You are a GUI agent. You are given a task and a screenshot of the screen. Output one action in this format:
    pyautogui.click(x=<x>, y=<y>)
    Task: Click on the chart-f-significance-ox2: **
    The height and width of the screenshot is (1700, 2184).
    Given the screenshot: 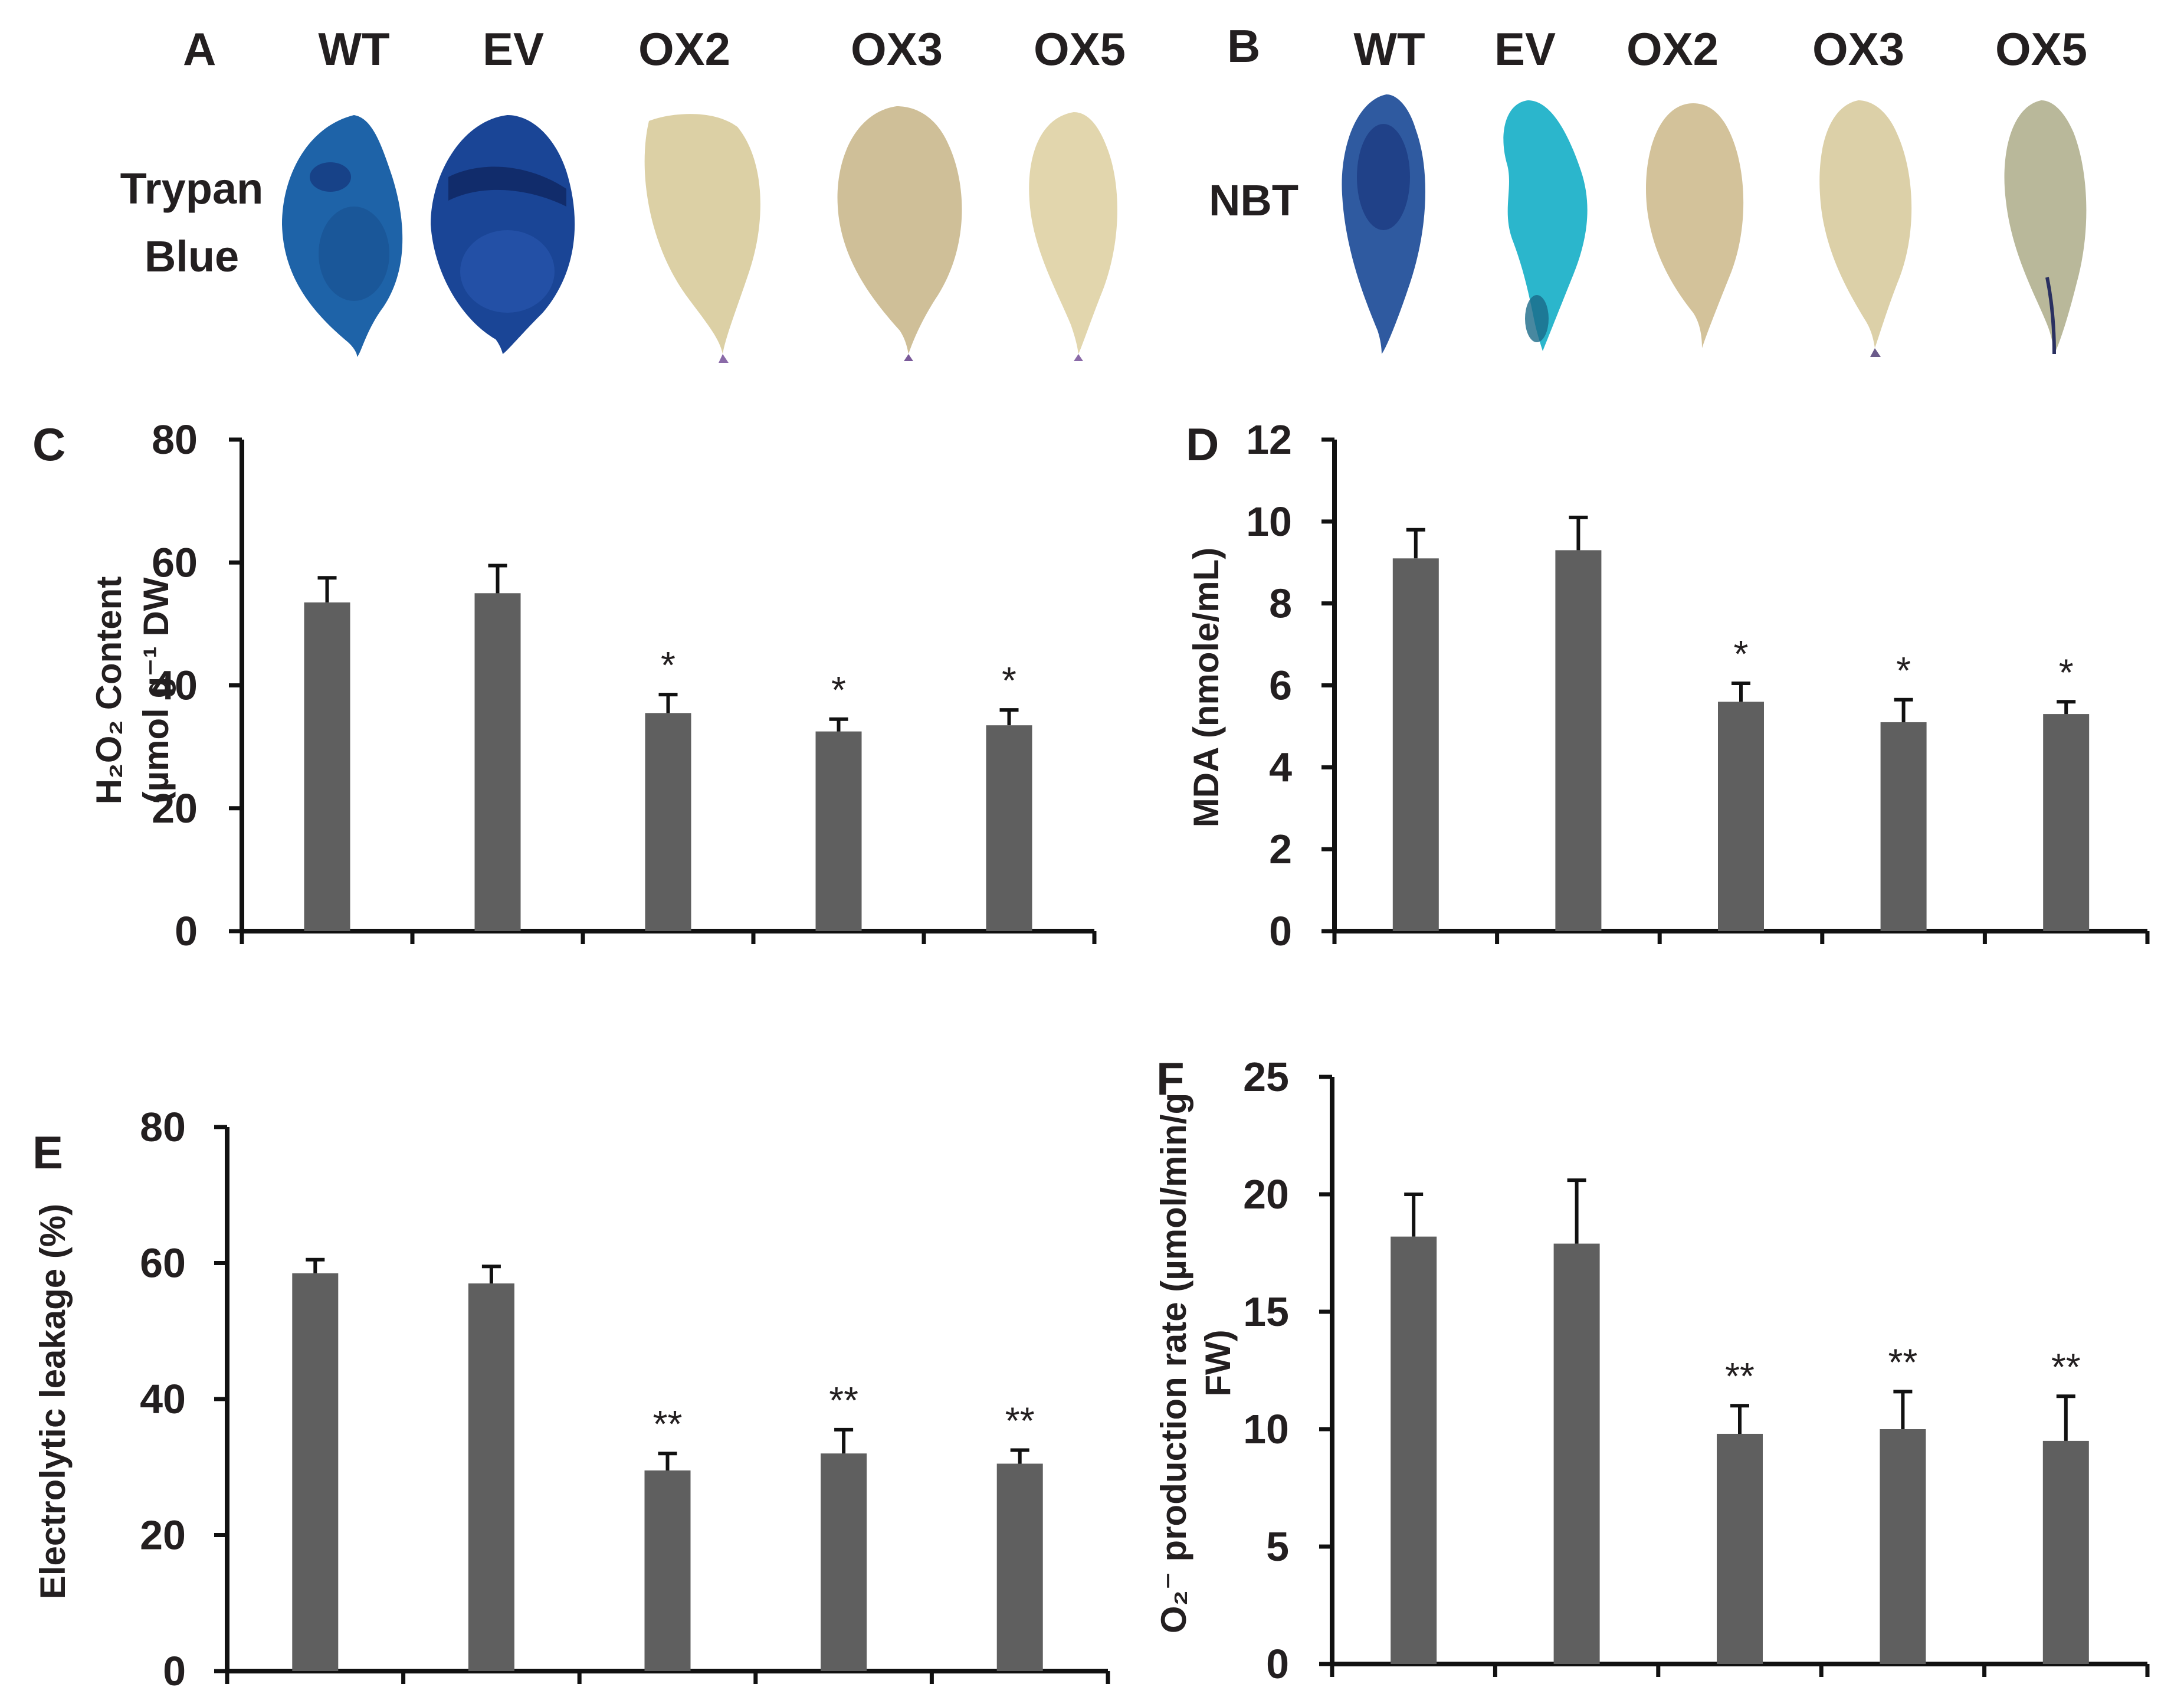 What is the action you would take?
    pyautogui.click(x=1740, y=1376)
    